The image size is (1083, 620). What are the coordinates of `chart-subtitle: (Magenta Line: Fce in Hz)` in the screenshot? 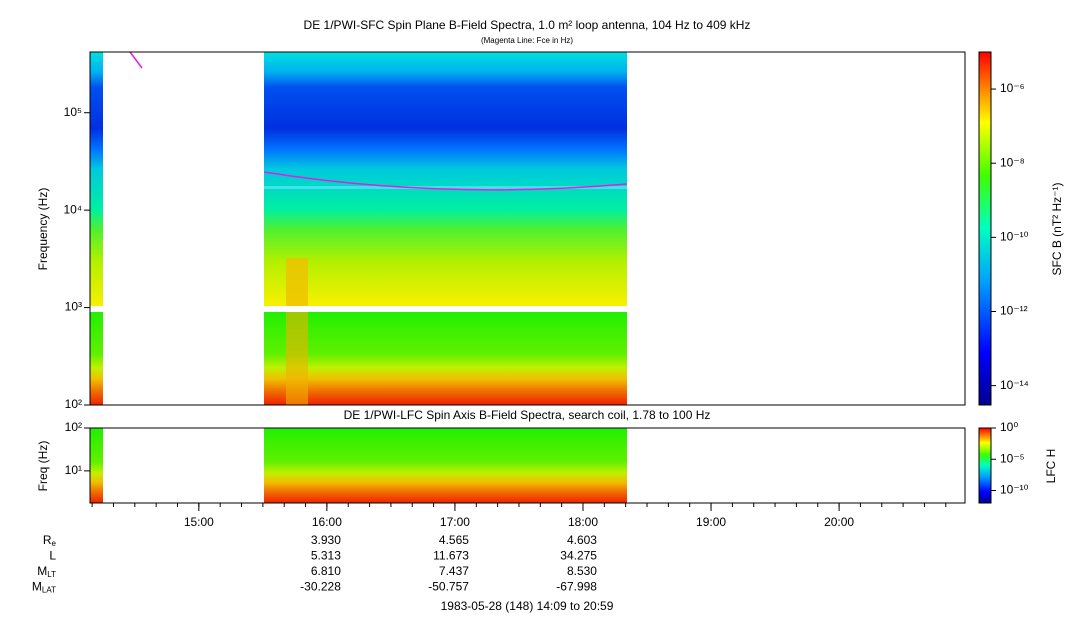 It's located at (527, 40).